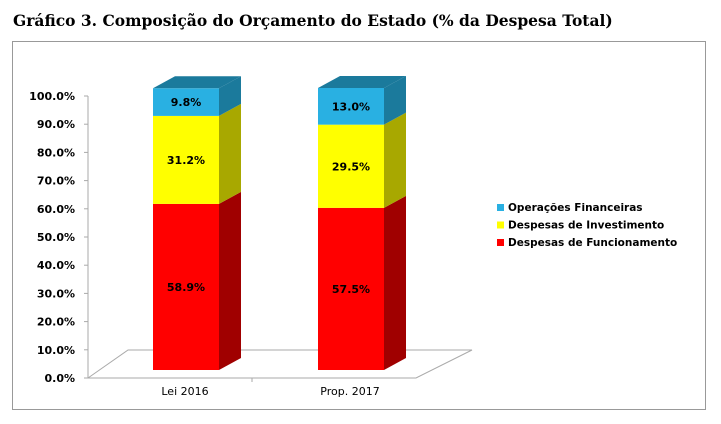 Image resolution: width=721 pixels, height=424 pixels. Describe the element at coordinates (52, 96) in the screenshot. I see `y-tick-label: 100.0%` at that location.